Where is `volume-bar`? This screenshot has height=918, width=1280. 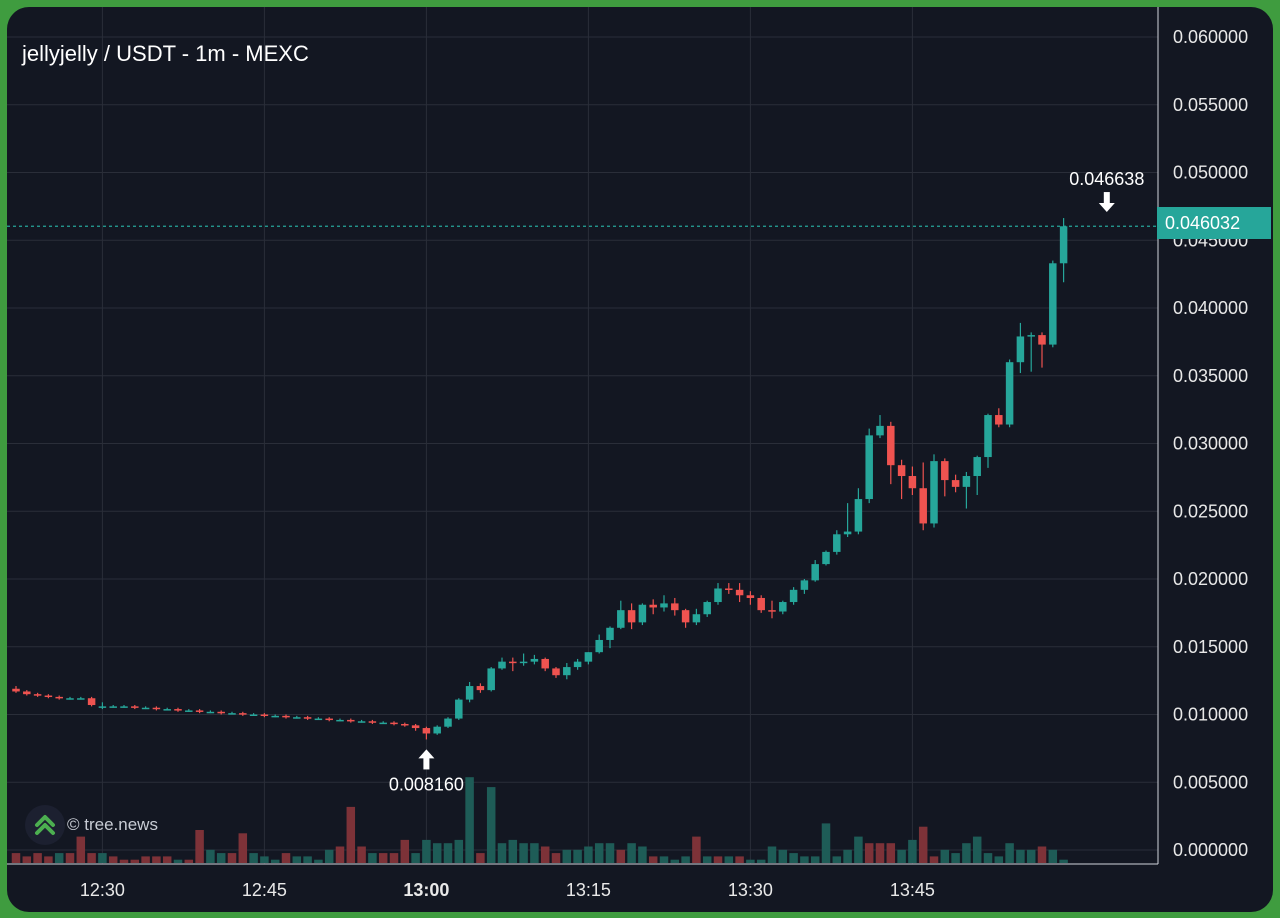 volume-bar is located at coordinates (1042, 854).